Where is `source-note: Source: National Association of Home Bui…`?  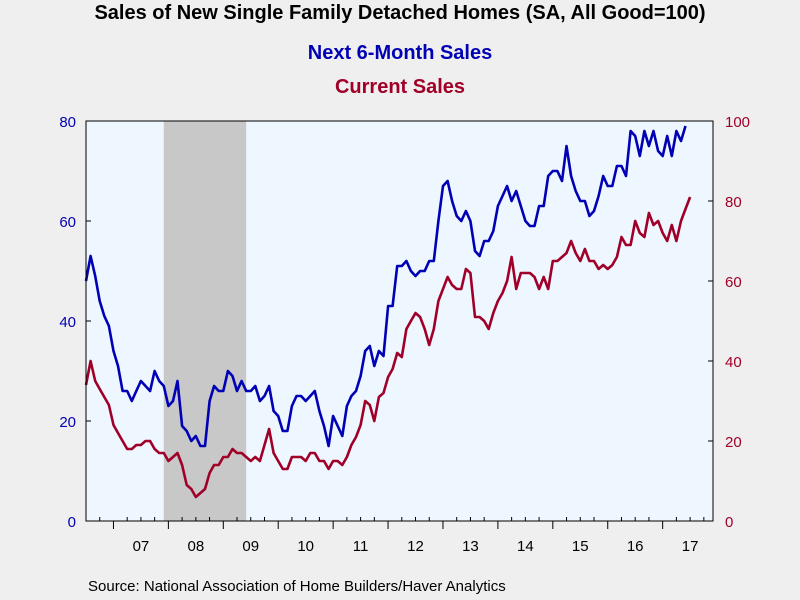 source-note: Source: National Association of Home Bui… is located at coordinates (297, 586).